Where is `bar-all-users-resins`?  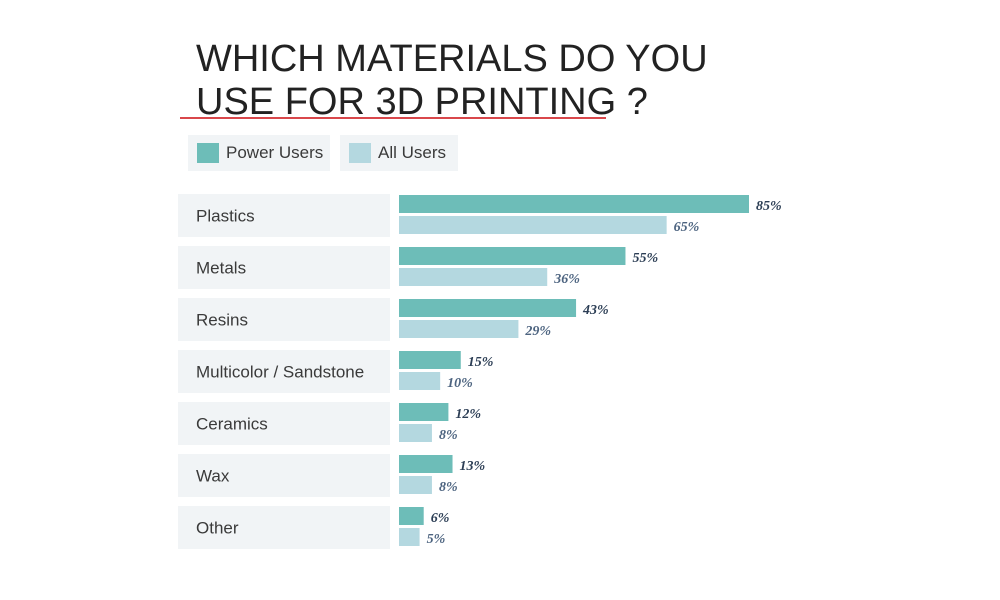 bar-all-users-resins is located at coordinates (459, 329).